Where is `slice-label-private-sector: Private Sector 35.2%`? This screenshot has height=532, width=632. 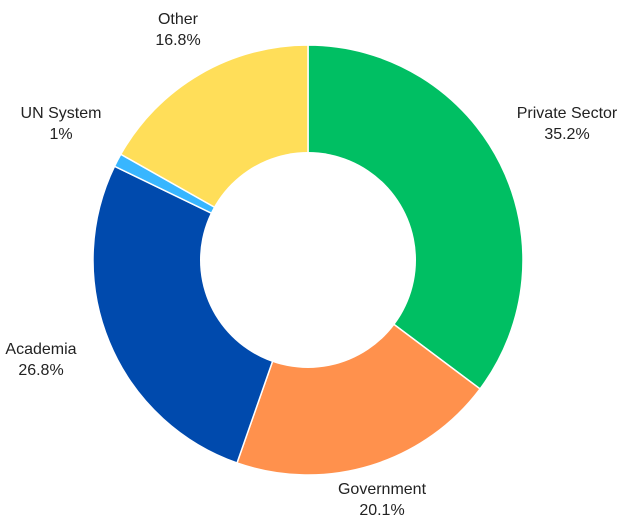 slice-label-private-sector: Private Sector 35.2% is located at coordinates (567, 124).